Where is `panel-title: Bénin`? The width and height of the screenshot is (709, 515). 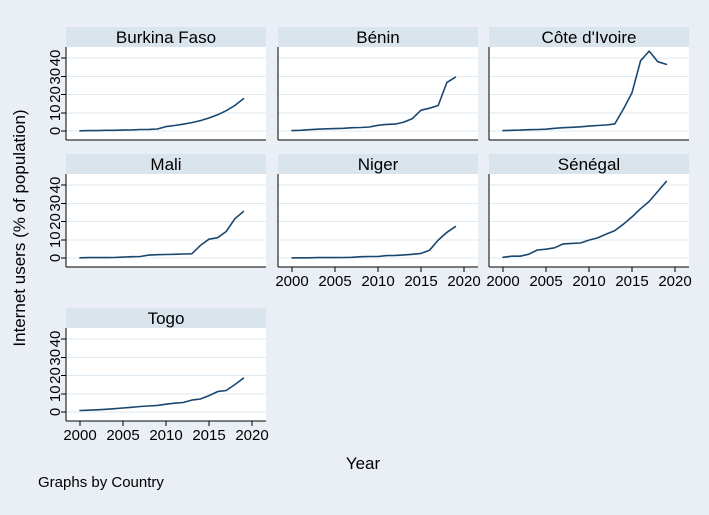
panel-title: Bénin is located at coordinates (377, 37).